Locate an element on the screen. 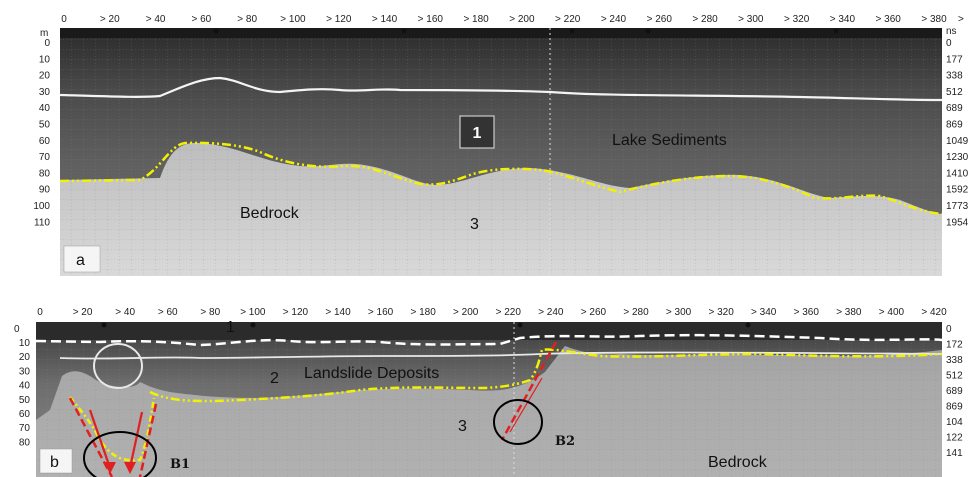 The height and width of the screenshot is (477, 976). panel-a-left-unit: m is located at coordinates (44, 33).